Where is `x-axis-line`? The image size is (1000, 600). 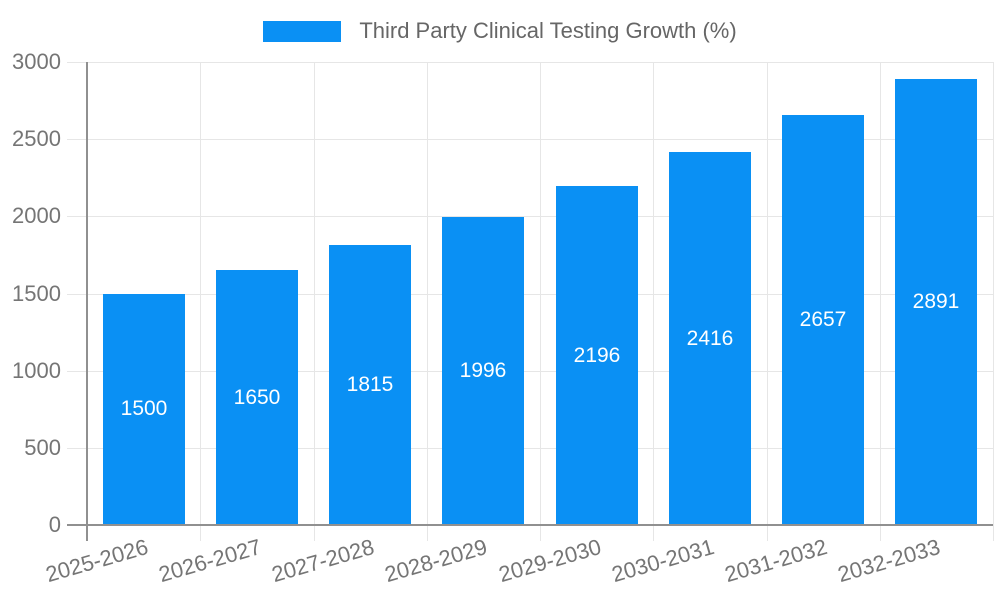
x-axis-line is located at coordinates (530, 525).